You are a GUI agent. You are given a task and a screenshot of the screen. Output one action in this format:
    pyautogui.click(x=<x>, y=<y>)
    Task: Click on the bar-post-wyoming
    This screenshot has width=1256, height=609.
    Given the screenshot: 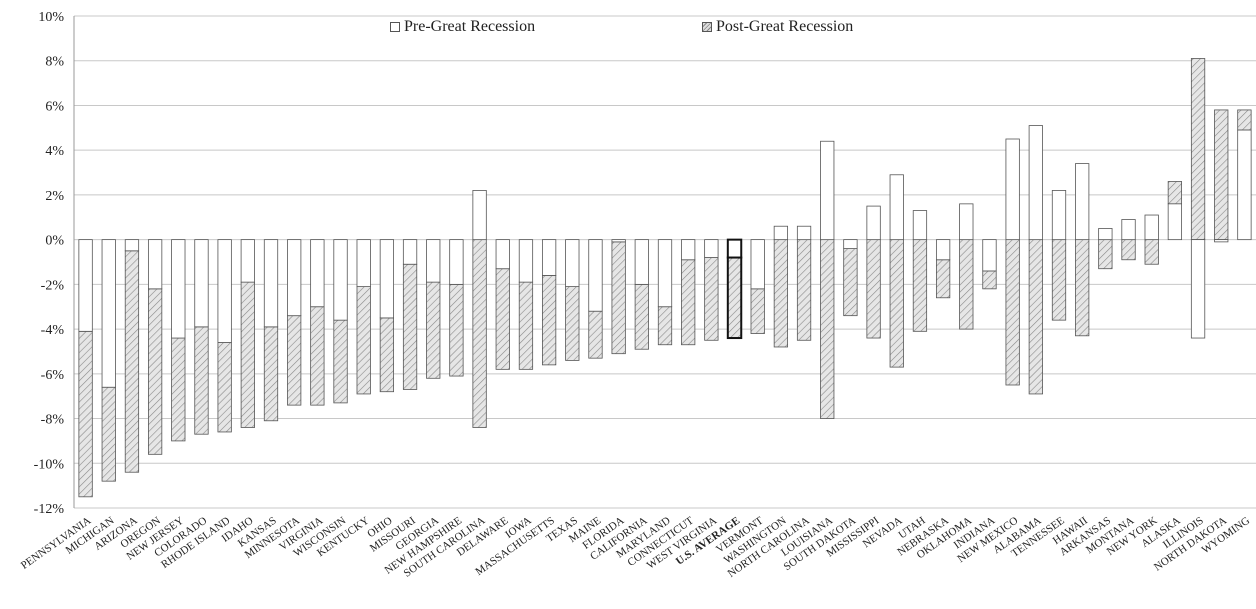 What is the action you would take?
    pyautogui.click(x=1244, y=120)
    